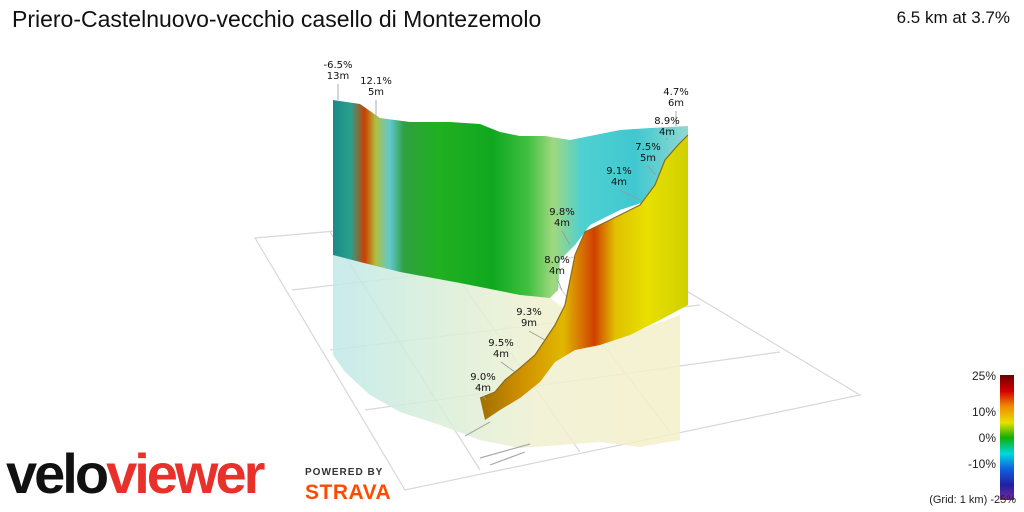 The width and height of the screenshot is (1024, 512). I want to click on annotation-length: 6m, so click(676, 103).